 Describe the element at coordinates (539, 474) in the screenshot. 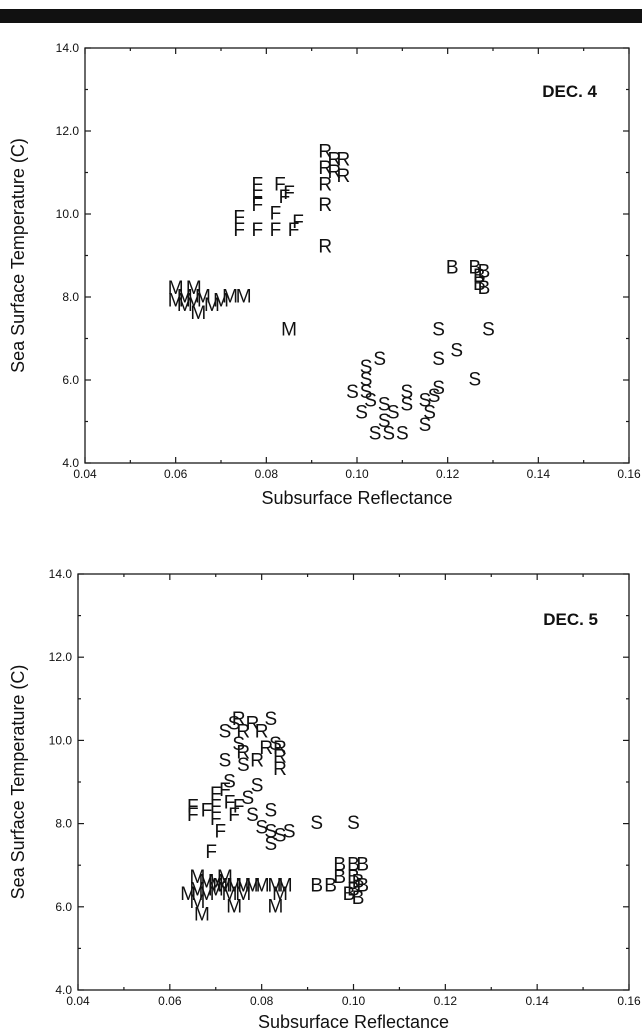

I see `x-tick-label: 0.14` at that location.